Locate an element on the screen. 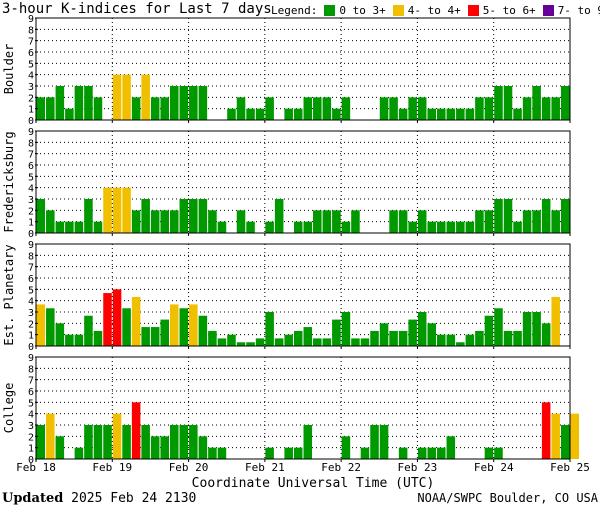  y-tick-label: 6 is located at coordinates (31, 53).